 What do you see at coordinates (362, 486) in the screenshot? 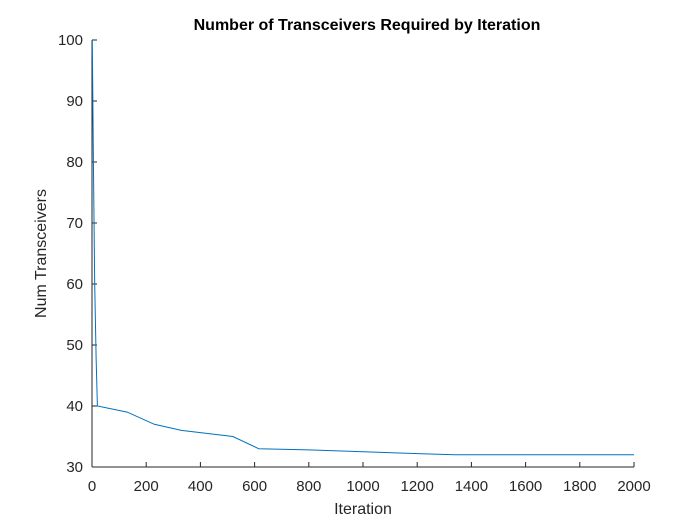
I see `x-tick-label: 1000` at bounding box center [362, 486].